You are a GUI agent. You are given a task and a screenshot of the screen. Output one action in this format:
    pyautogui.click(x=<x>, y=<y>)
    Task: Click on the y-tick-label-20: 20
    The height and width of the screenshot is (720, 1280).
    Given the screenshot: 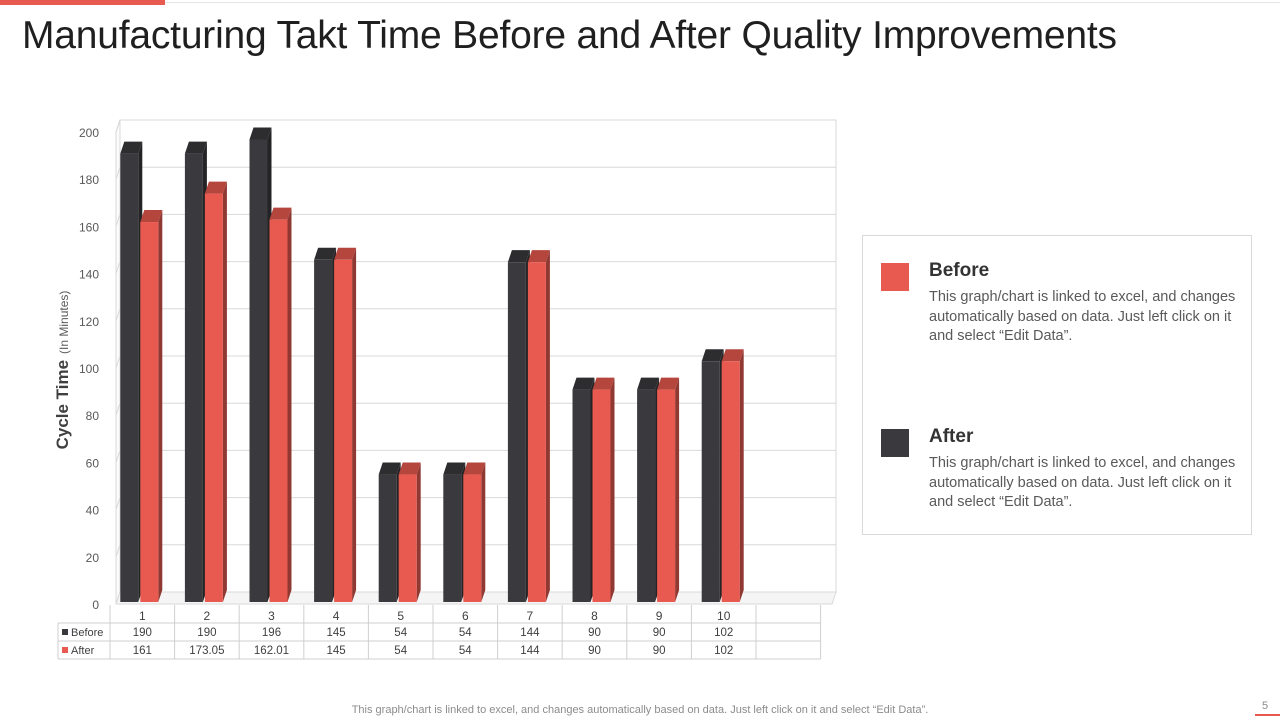 What is the action you would take?
    pyautogui.click(x=93, y=558)
    